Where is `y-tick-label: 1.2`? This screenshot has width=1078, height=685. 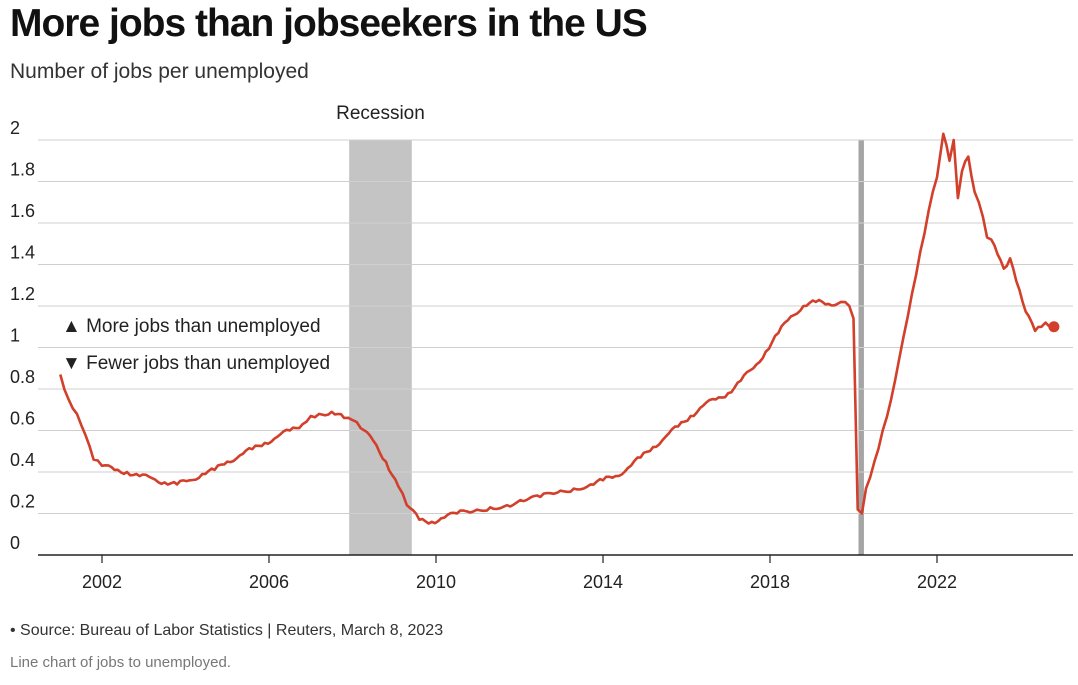 y-tick-label: 1.2 is located at coordinates (22, 294).